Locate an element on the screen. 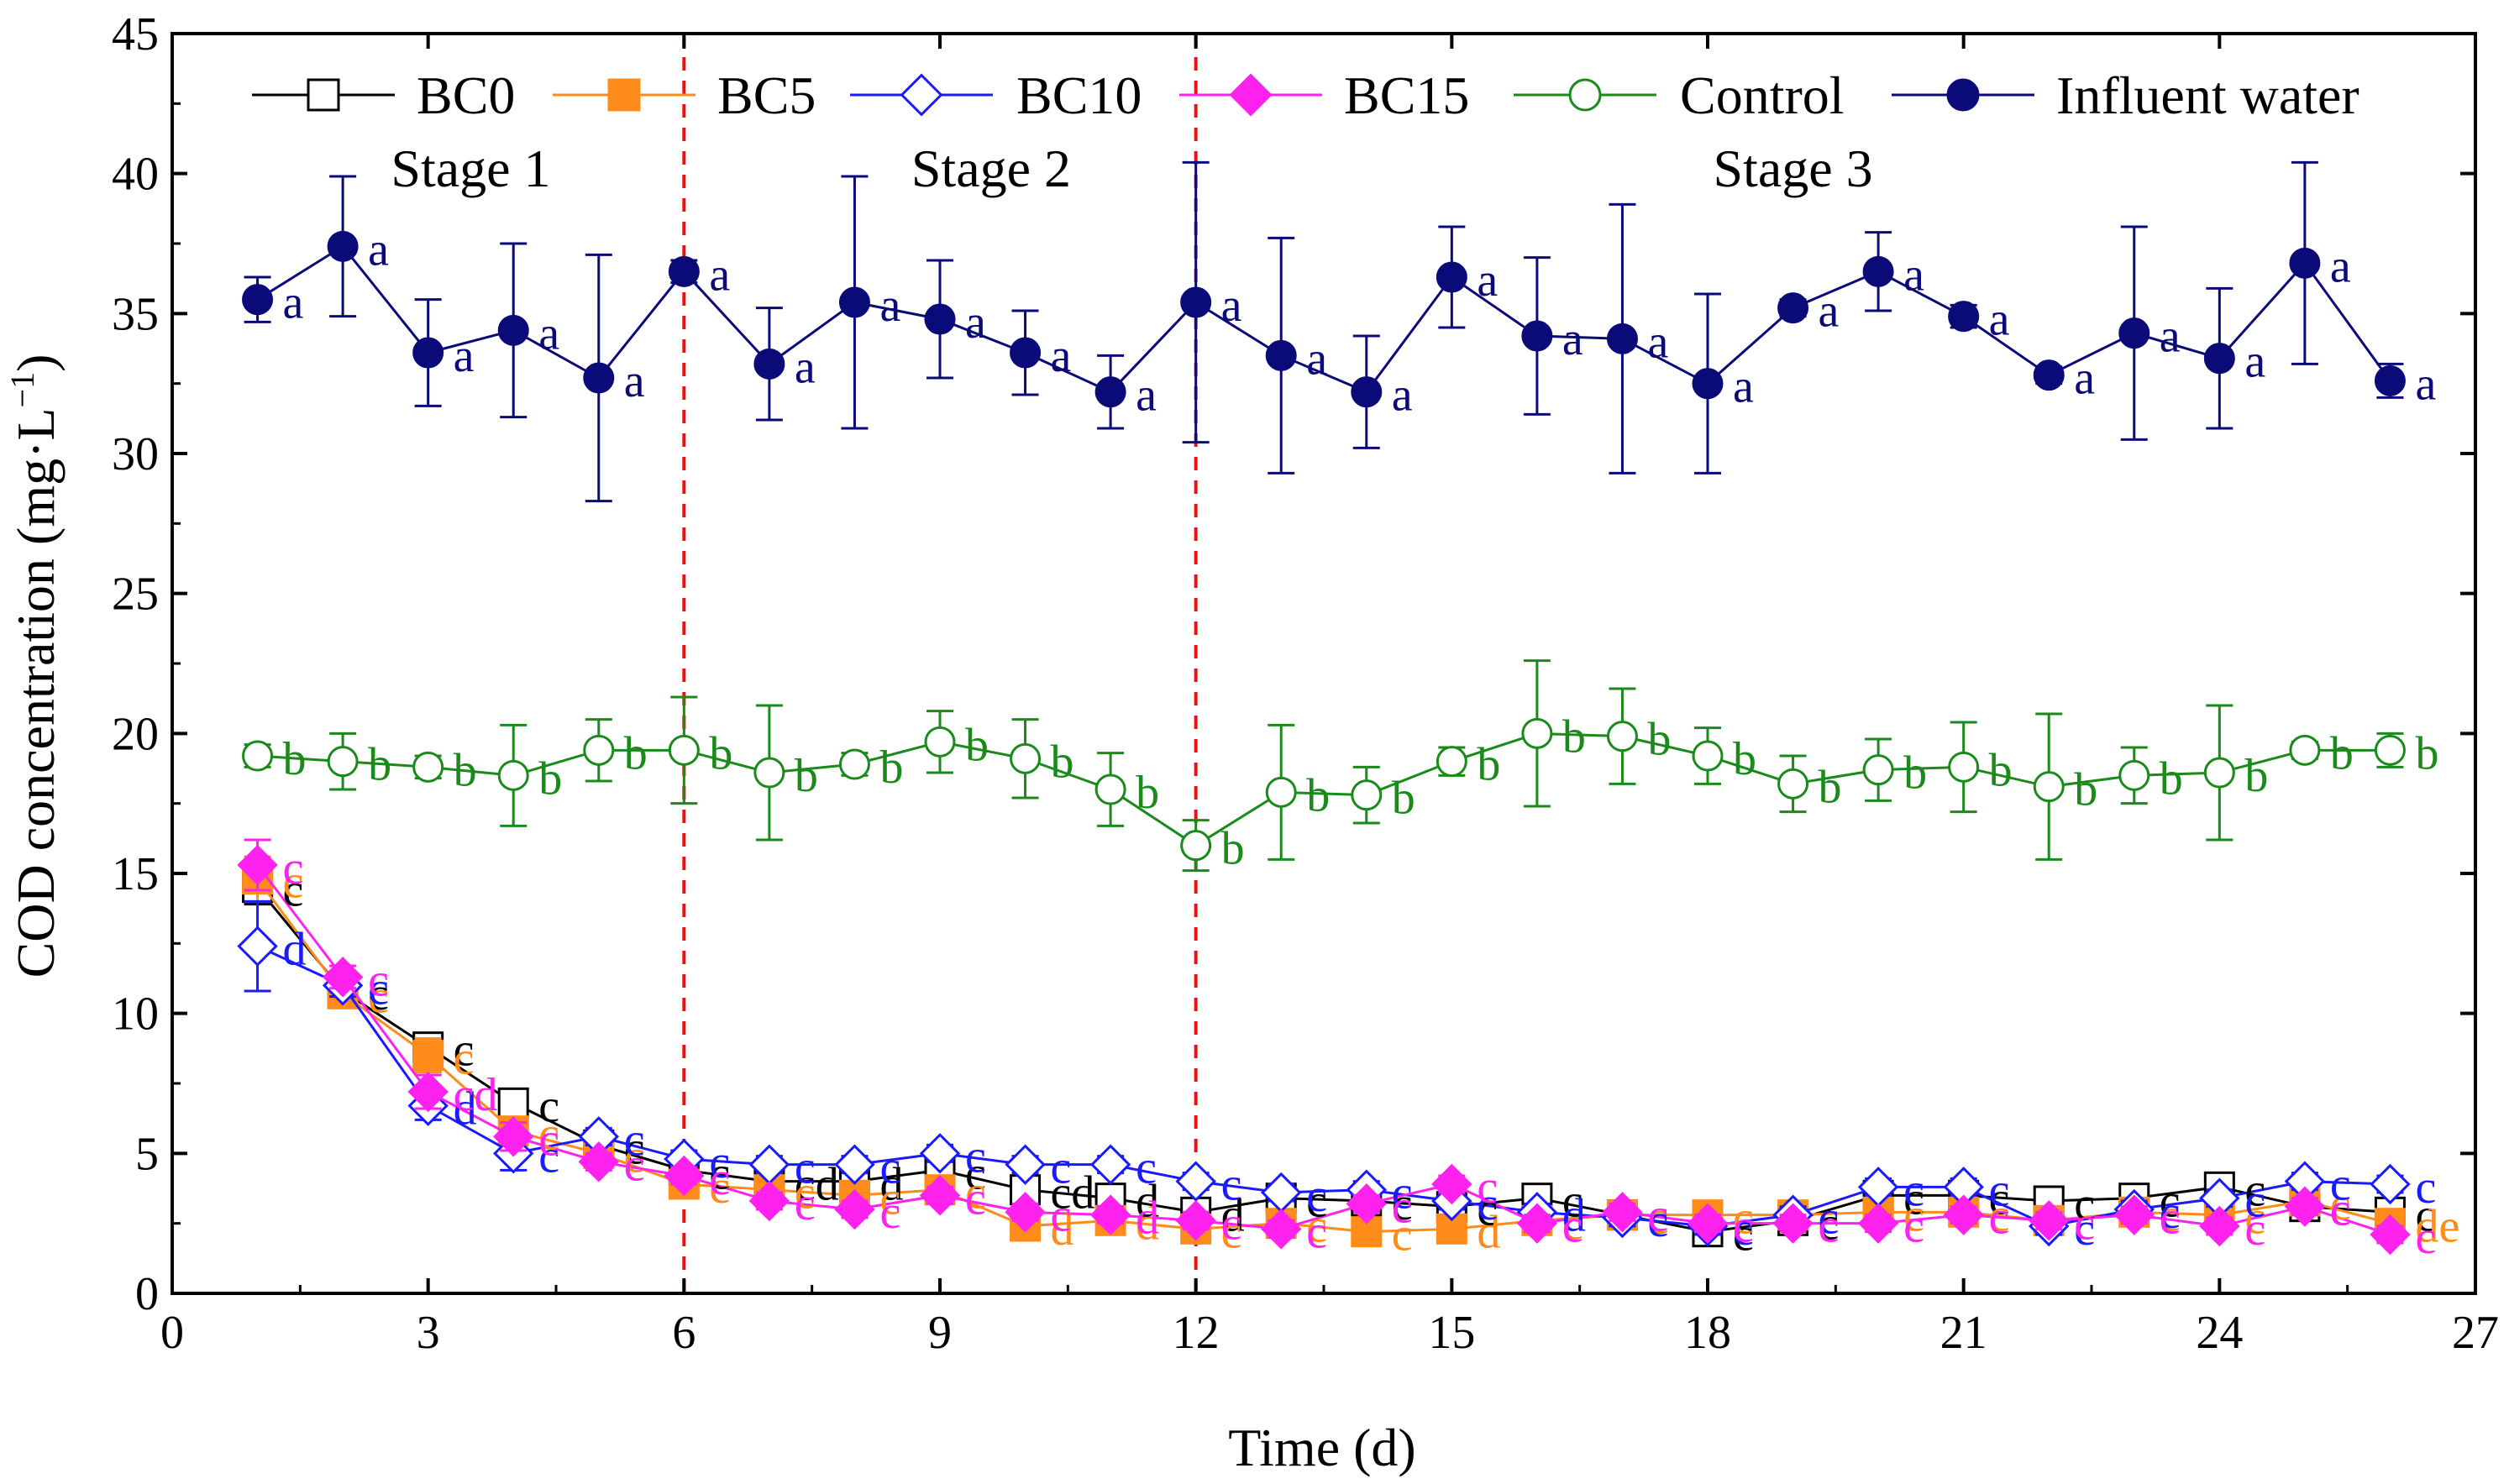  y-axis-title-close: ) is located at coordinates (36, 363).